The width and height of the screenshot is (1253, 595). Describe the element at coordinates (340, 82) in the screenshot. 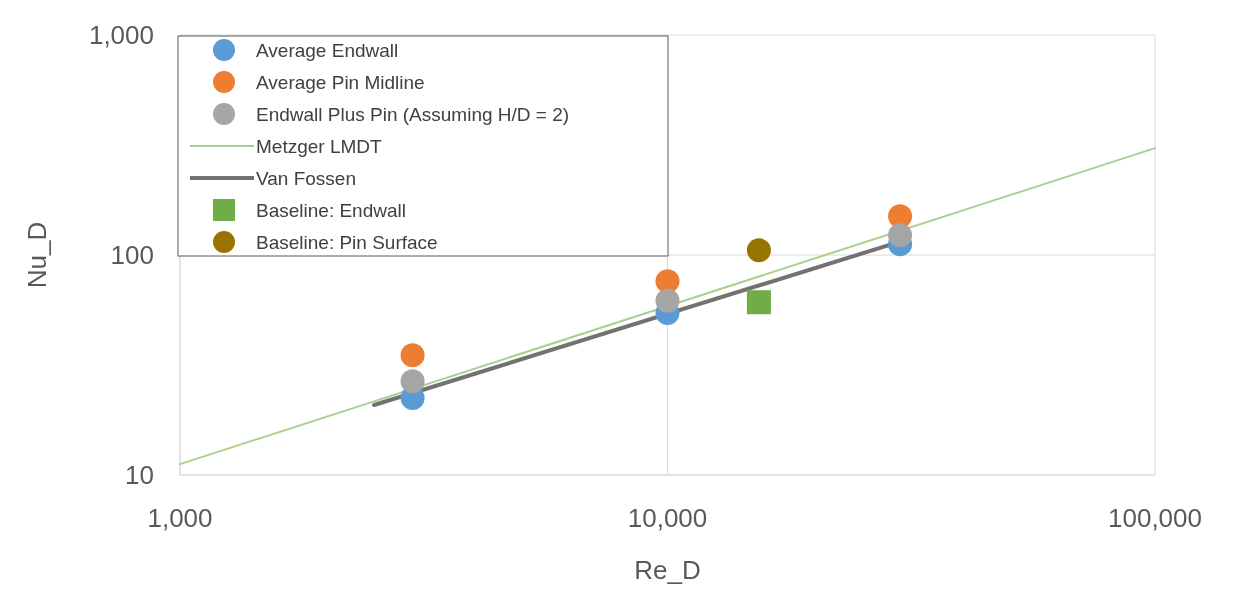

I see `legend-label: Average Pin Midline` at that location.